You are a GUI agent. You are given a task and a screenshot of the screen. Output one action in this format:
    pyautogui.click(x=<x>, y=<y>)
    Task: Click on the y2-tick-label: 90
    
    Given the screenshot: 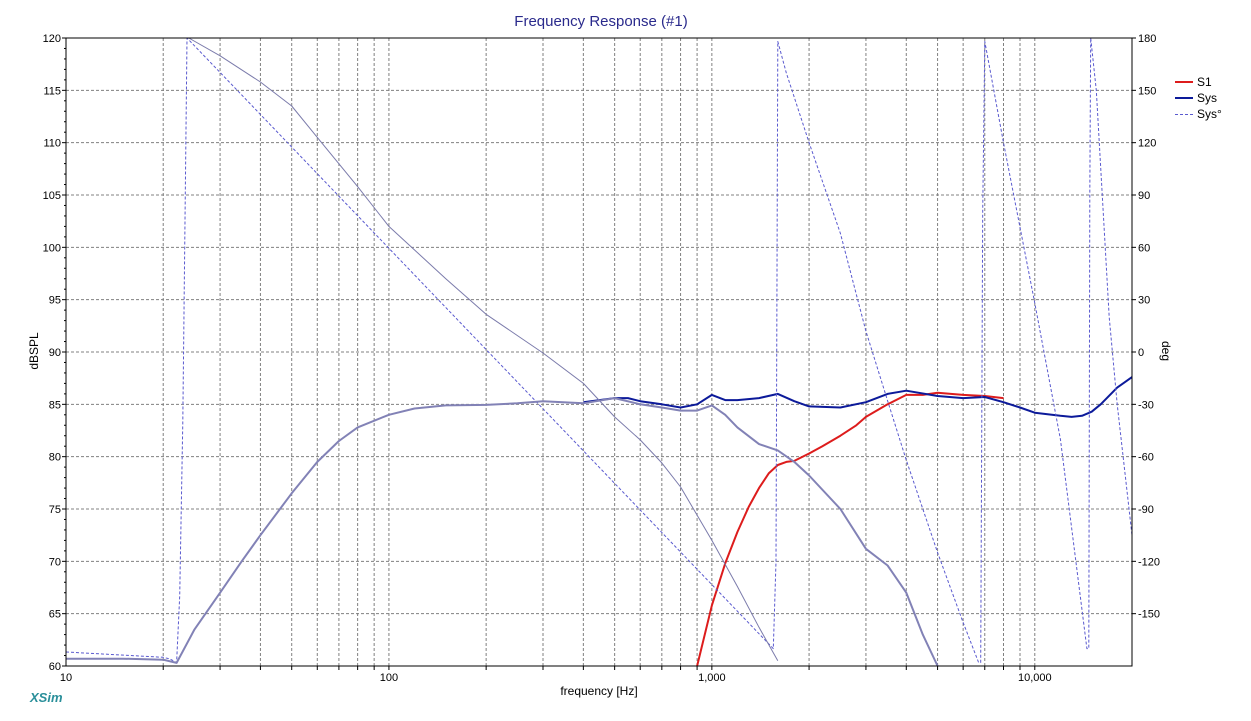 What is the action you would take?
    pyautogui.click(x=1144, y=196)
    